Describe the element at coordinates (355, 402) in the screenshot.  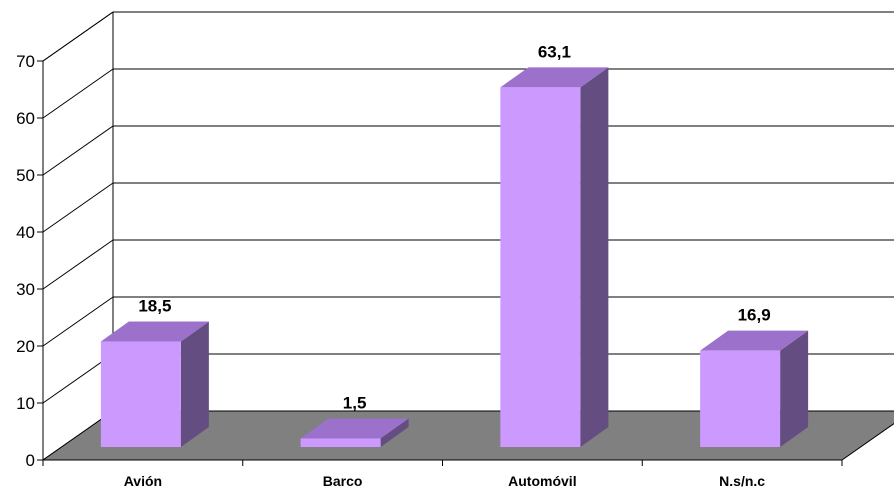
I see `data-label: 1,5` at that location.